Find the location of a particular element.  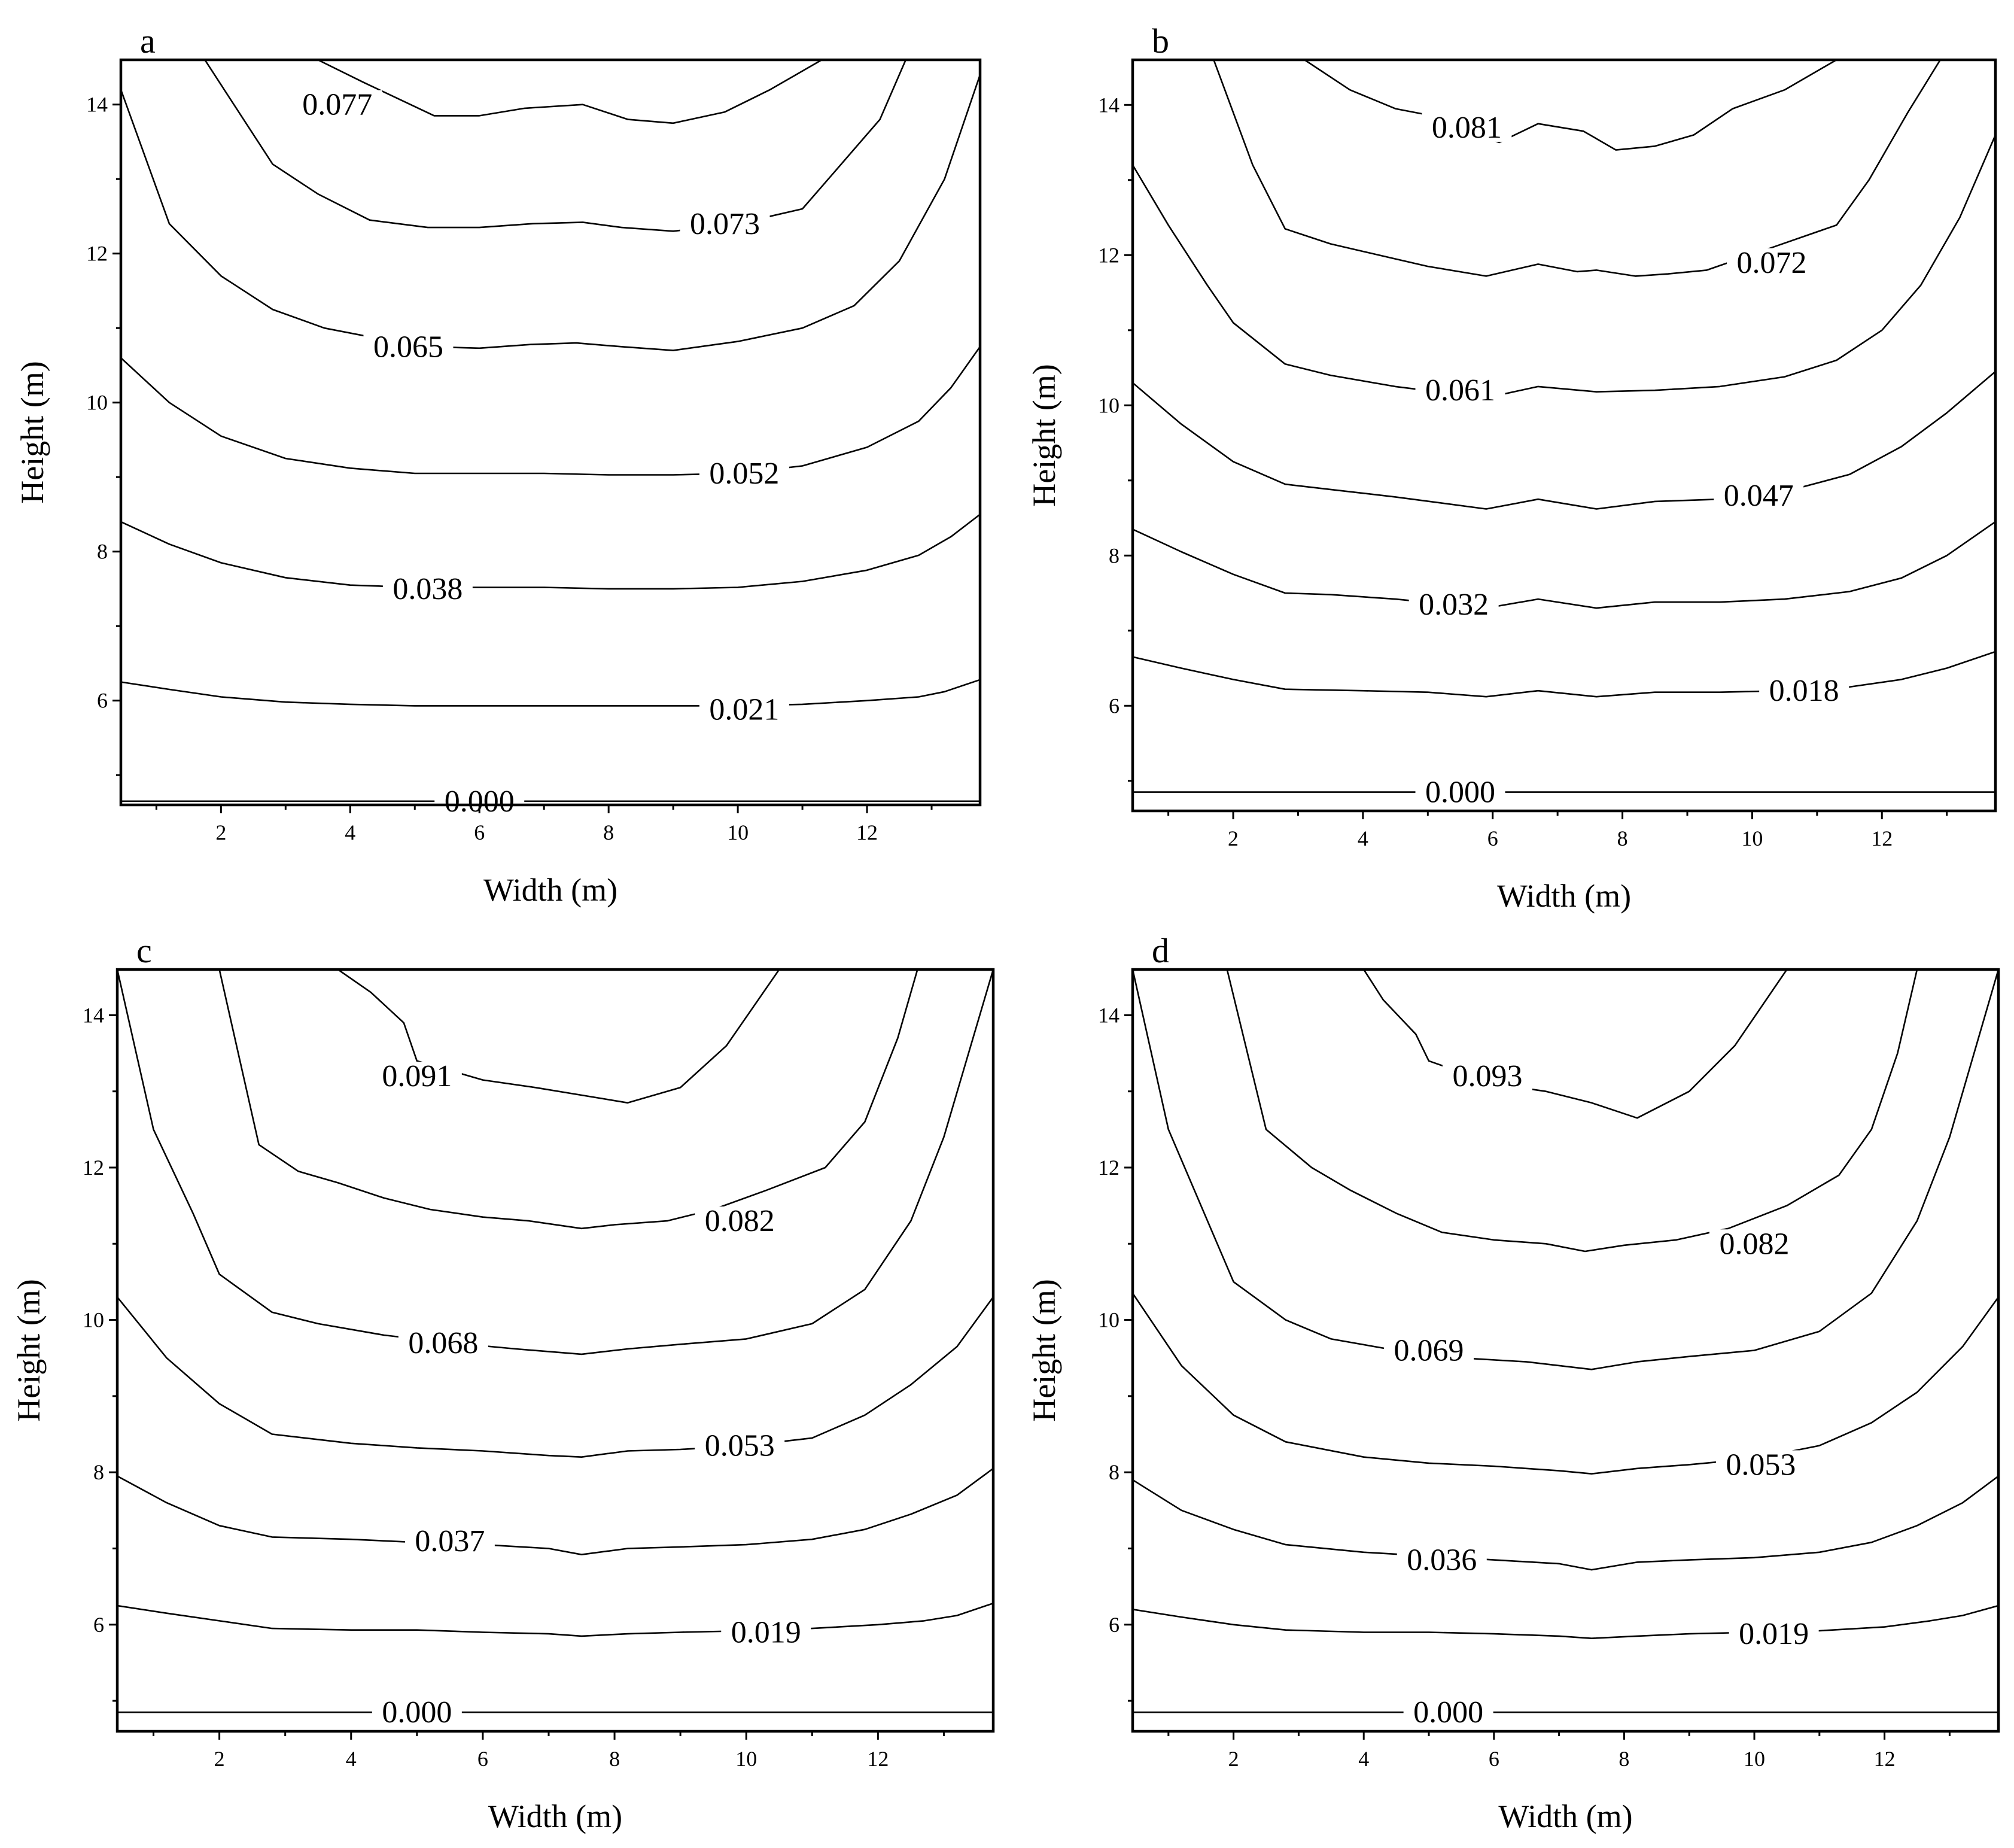

contour-label: 0.065 is located at coordinates (408, 347).